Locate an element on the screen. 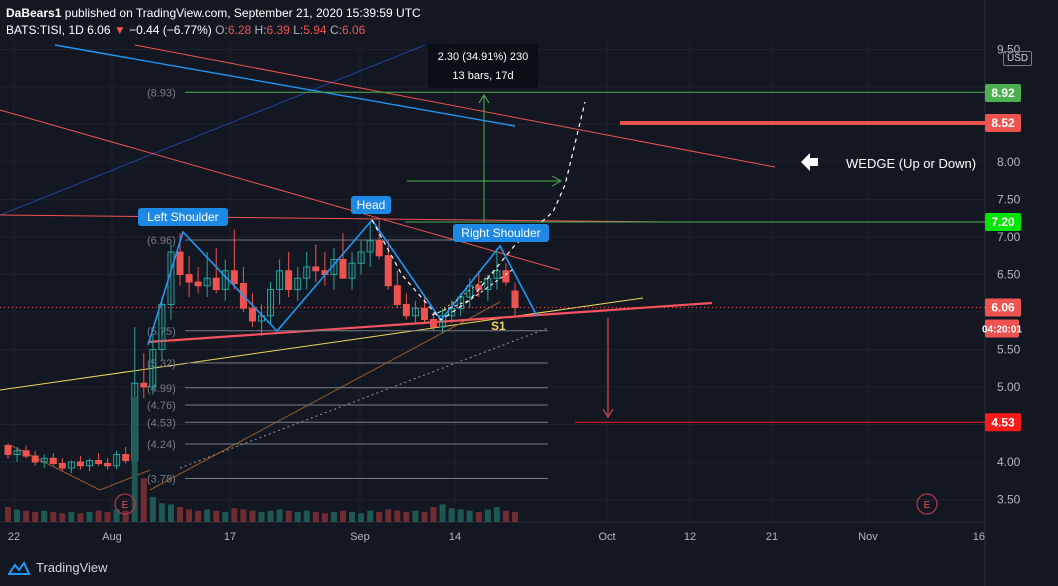  price-label-bg is located at coordinates (1003, 307).